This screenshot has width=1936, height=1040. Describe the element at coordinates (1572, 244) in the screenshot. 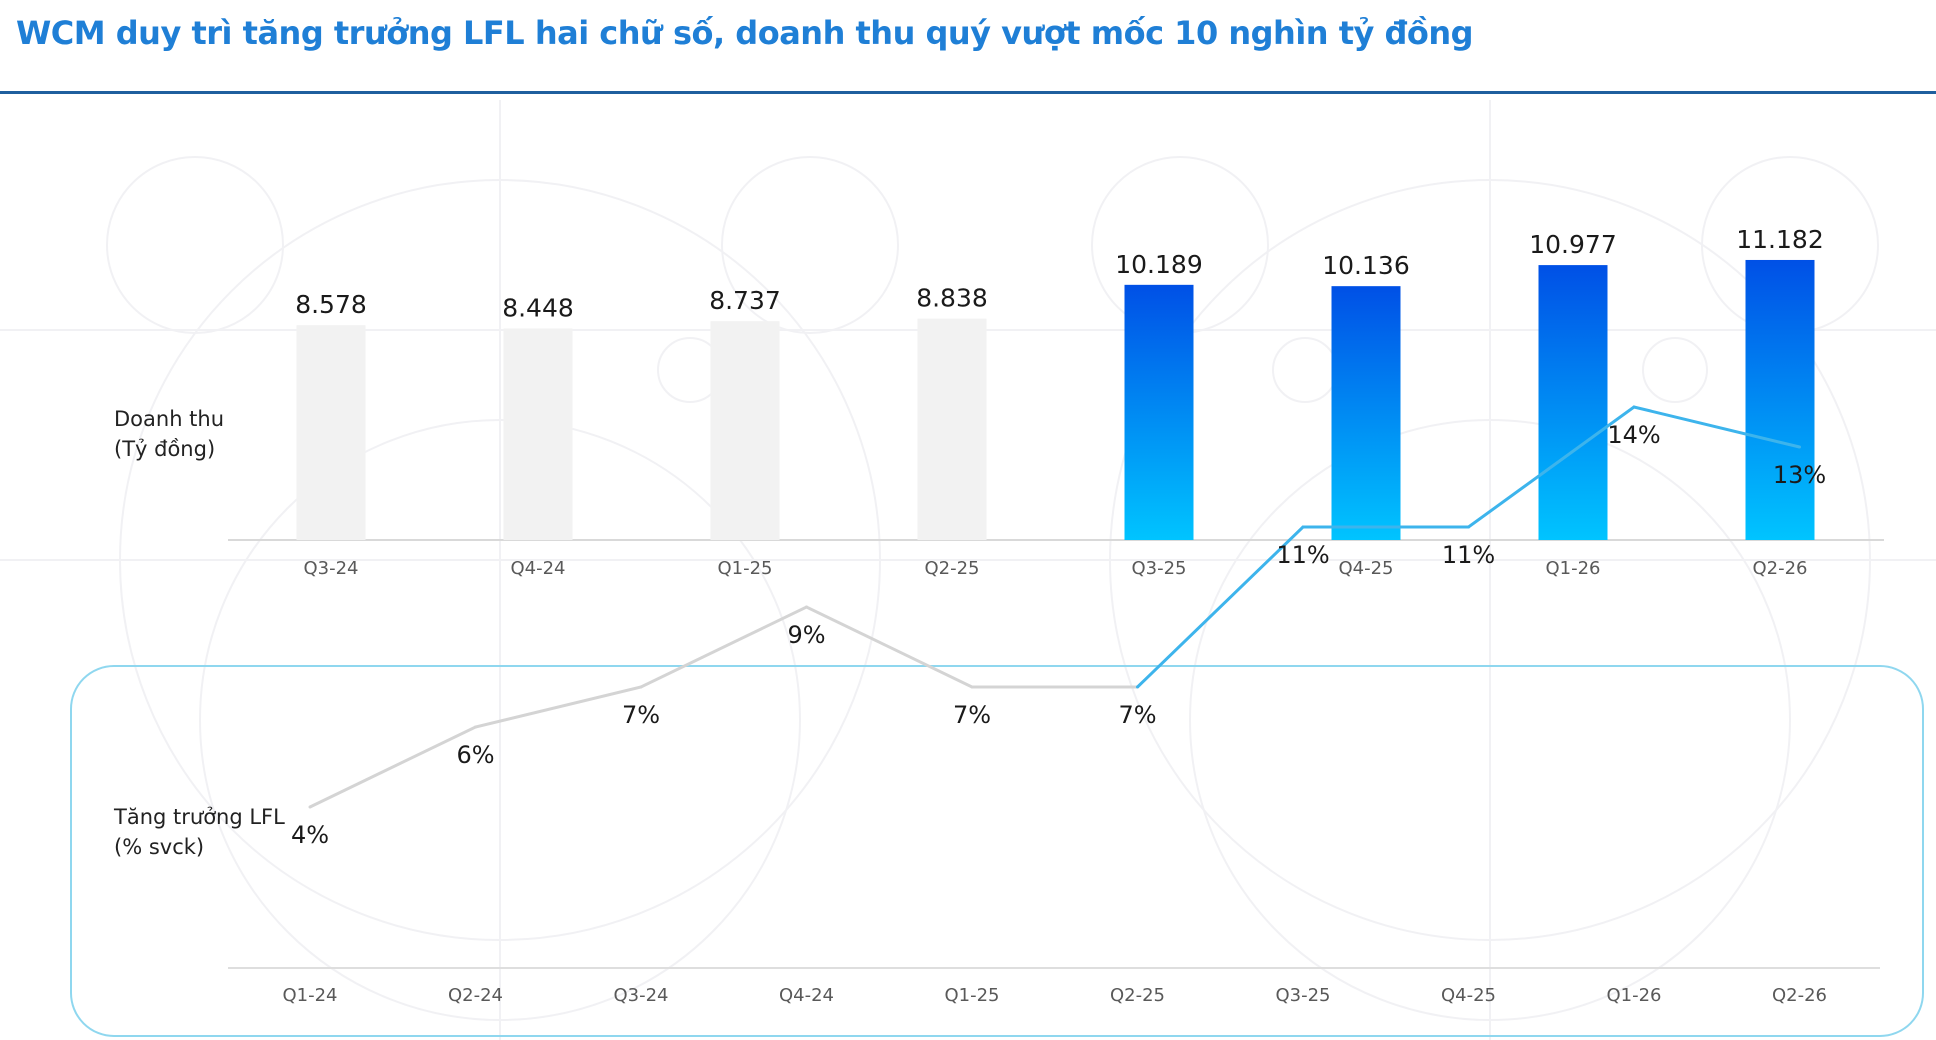

I see `revenue-value-label: 10.977` at that location.